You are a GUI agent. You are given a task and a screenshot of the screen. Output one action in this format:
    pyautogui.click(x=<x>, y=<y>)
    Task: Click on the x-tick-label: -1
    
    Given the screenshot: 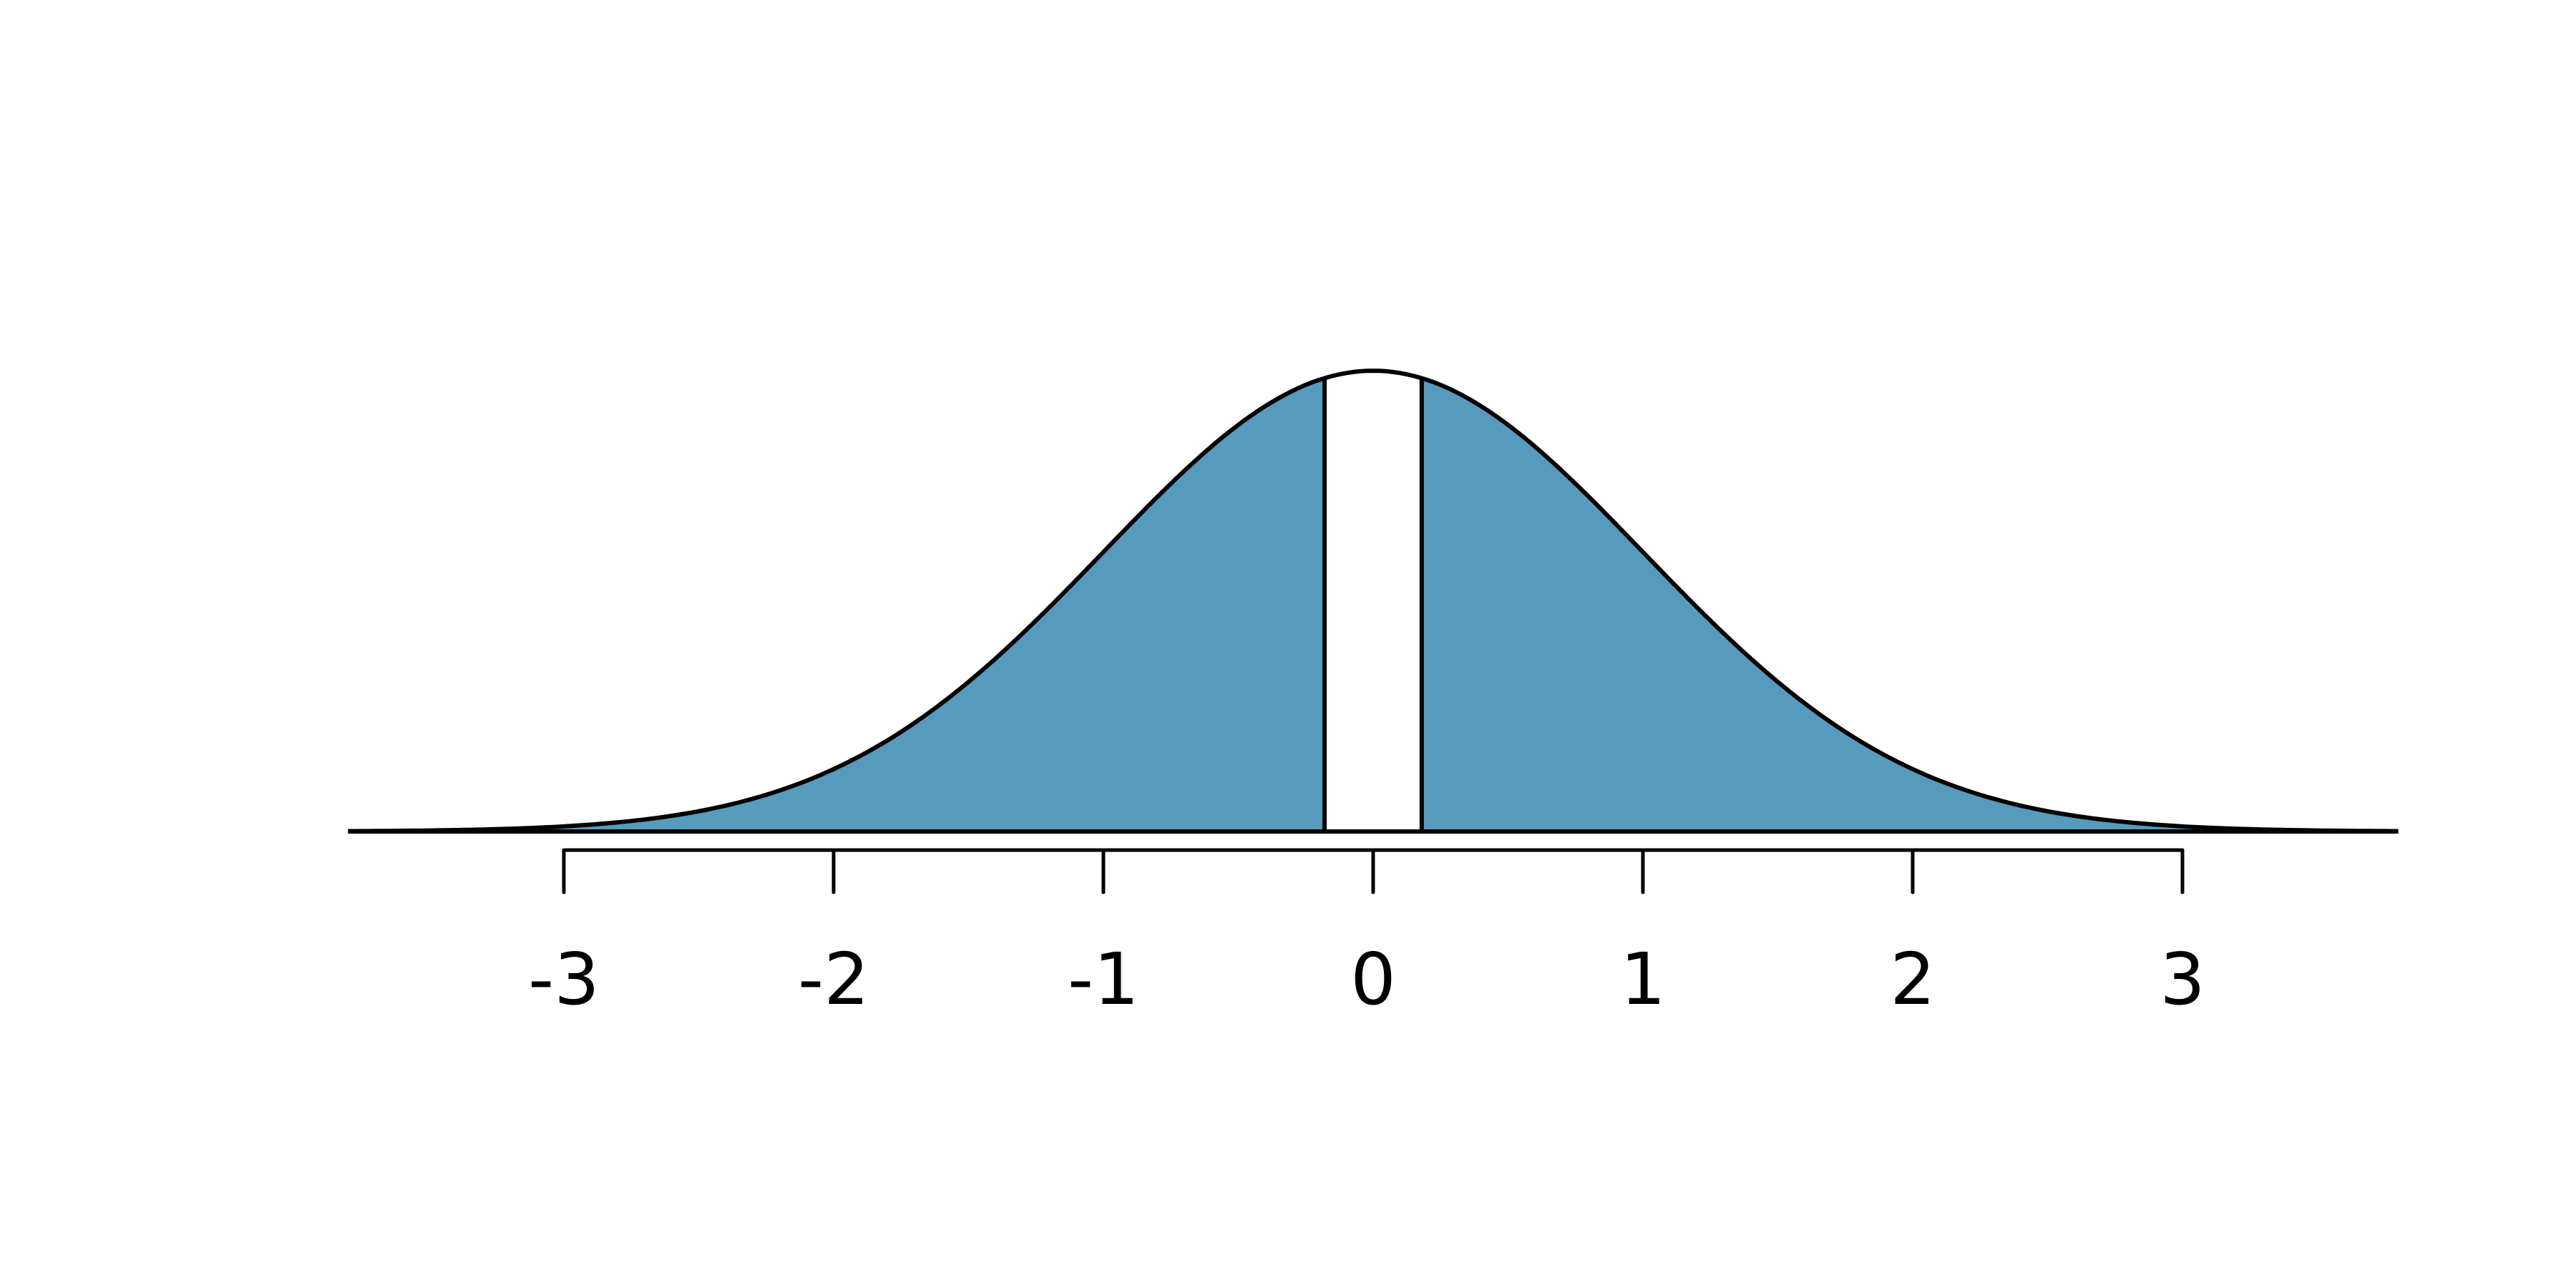 What is the action you would take?
    pyautogui.click(x=1103, y=979)
    